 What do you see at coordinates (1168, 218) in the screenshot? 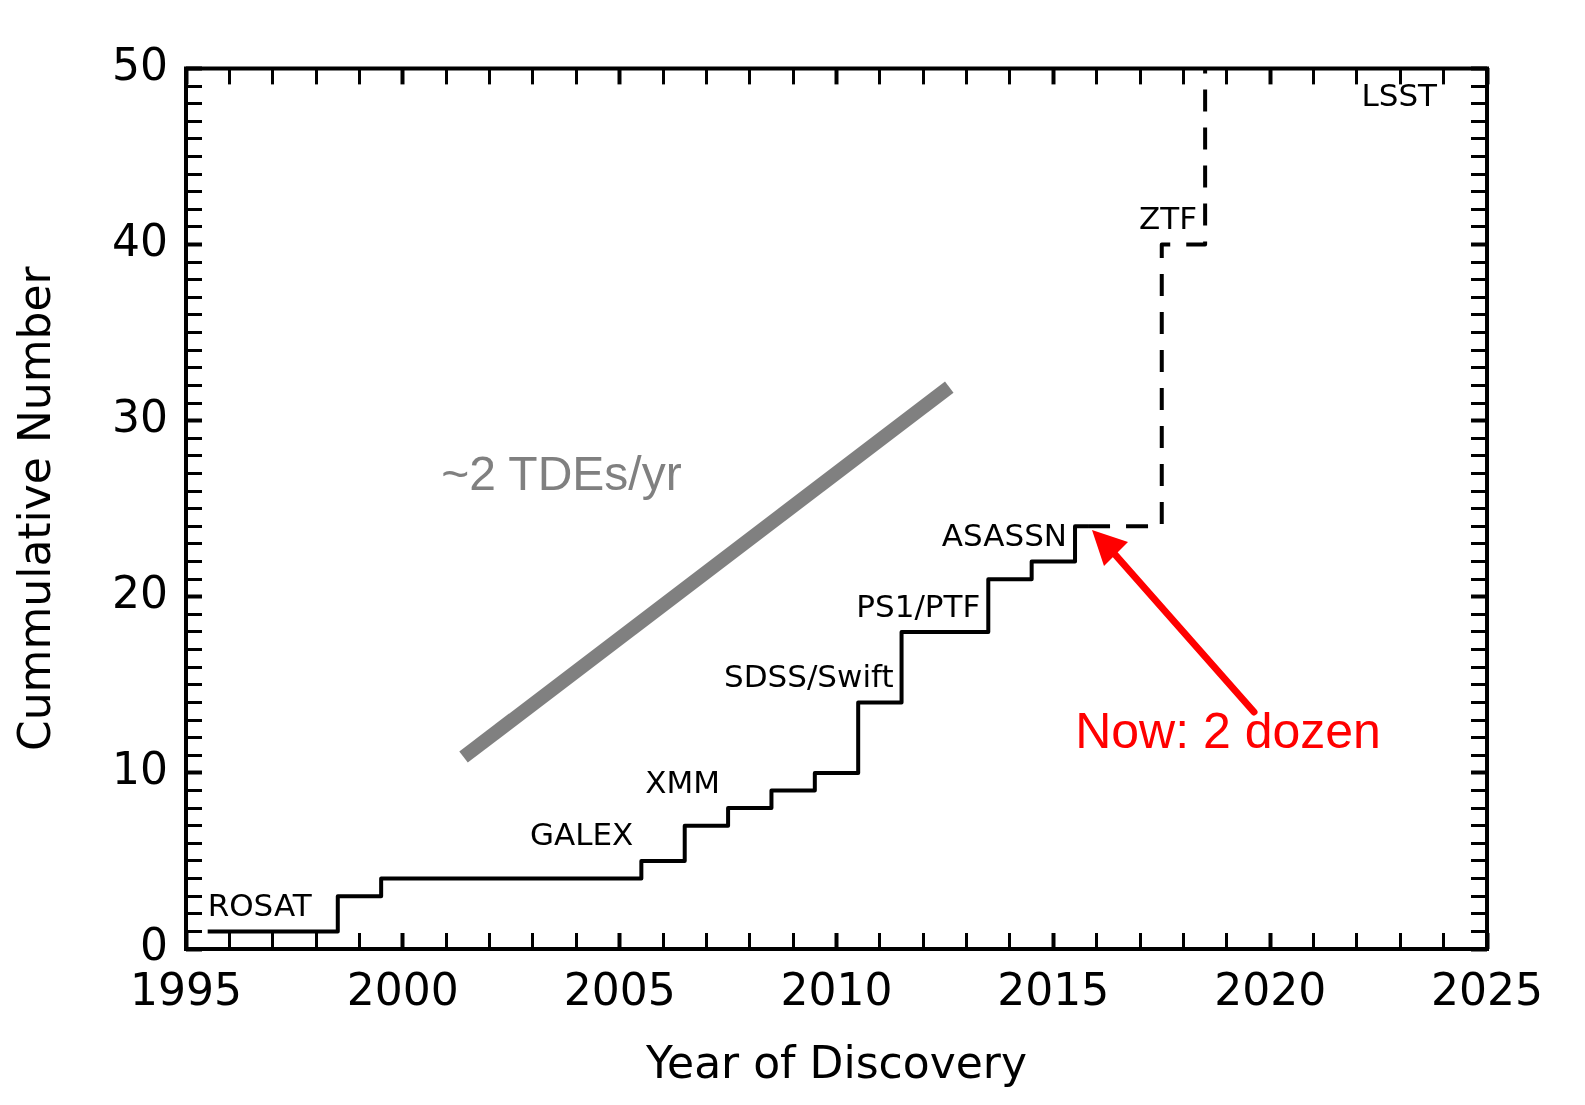
I see `annotation: ZTF` at bounding box center [1168, 218].